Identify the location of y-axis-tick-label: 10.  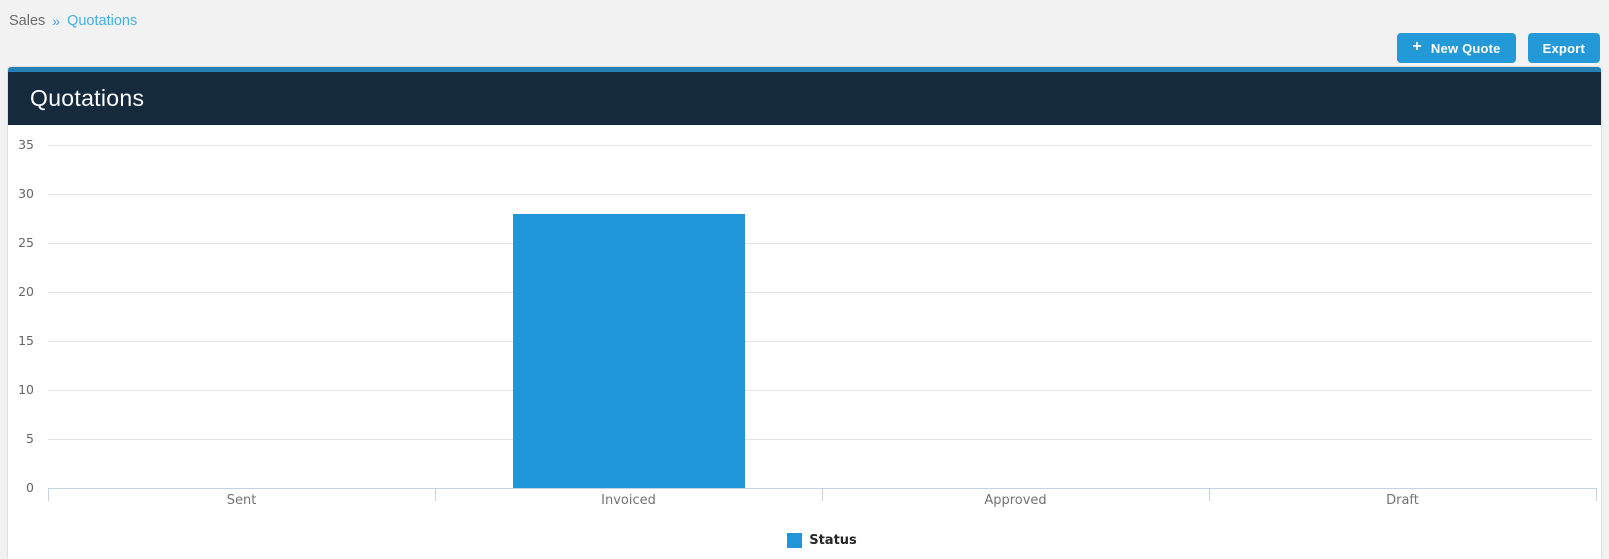
(26, 389).